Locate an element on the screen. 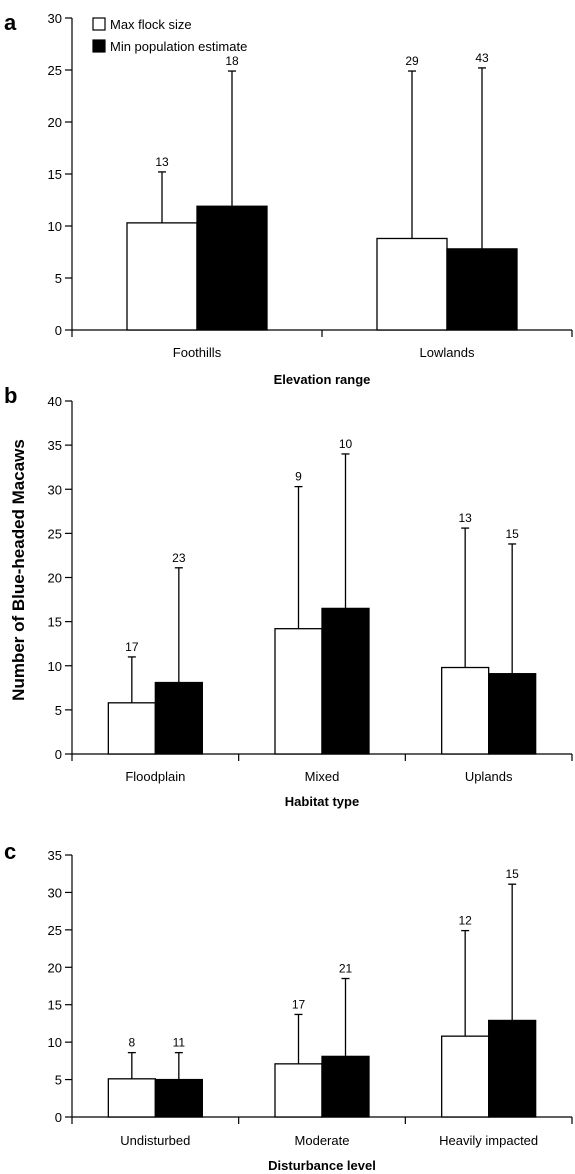 Image resolution: width=575 pixels, height=1174 pixels. x-category-label: Foothills is located at coordinates (197, 352).